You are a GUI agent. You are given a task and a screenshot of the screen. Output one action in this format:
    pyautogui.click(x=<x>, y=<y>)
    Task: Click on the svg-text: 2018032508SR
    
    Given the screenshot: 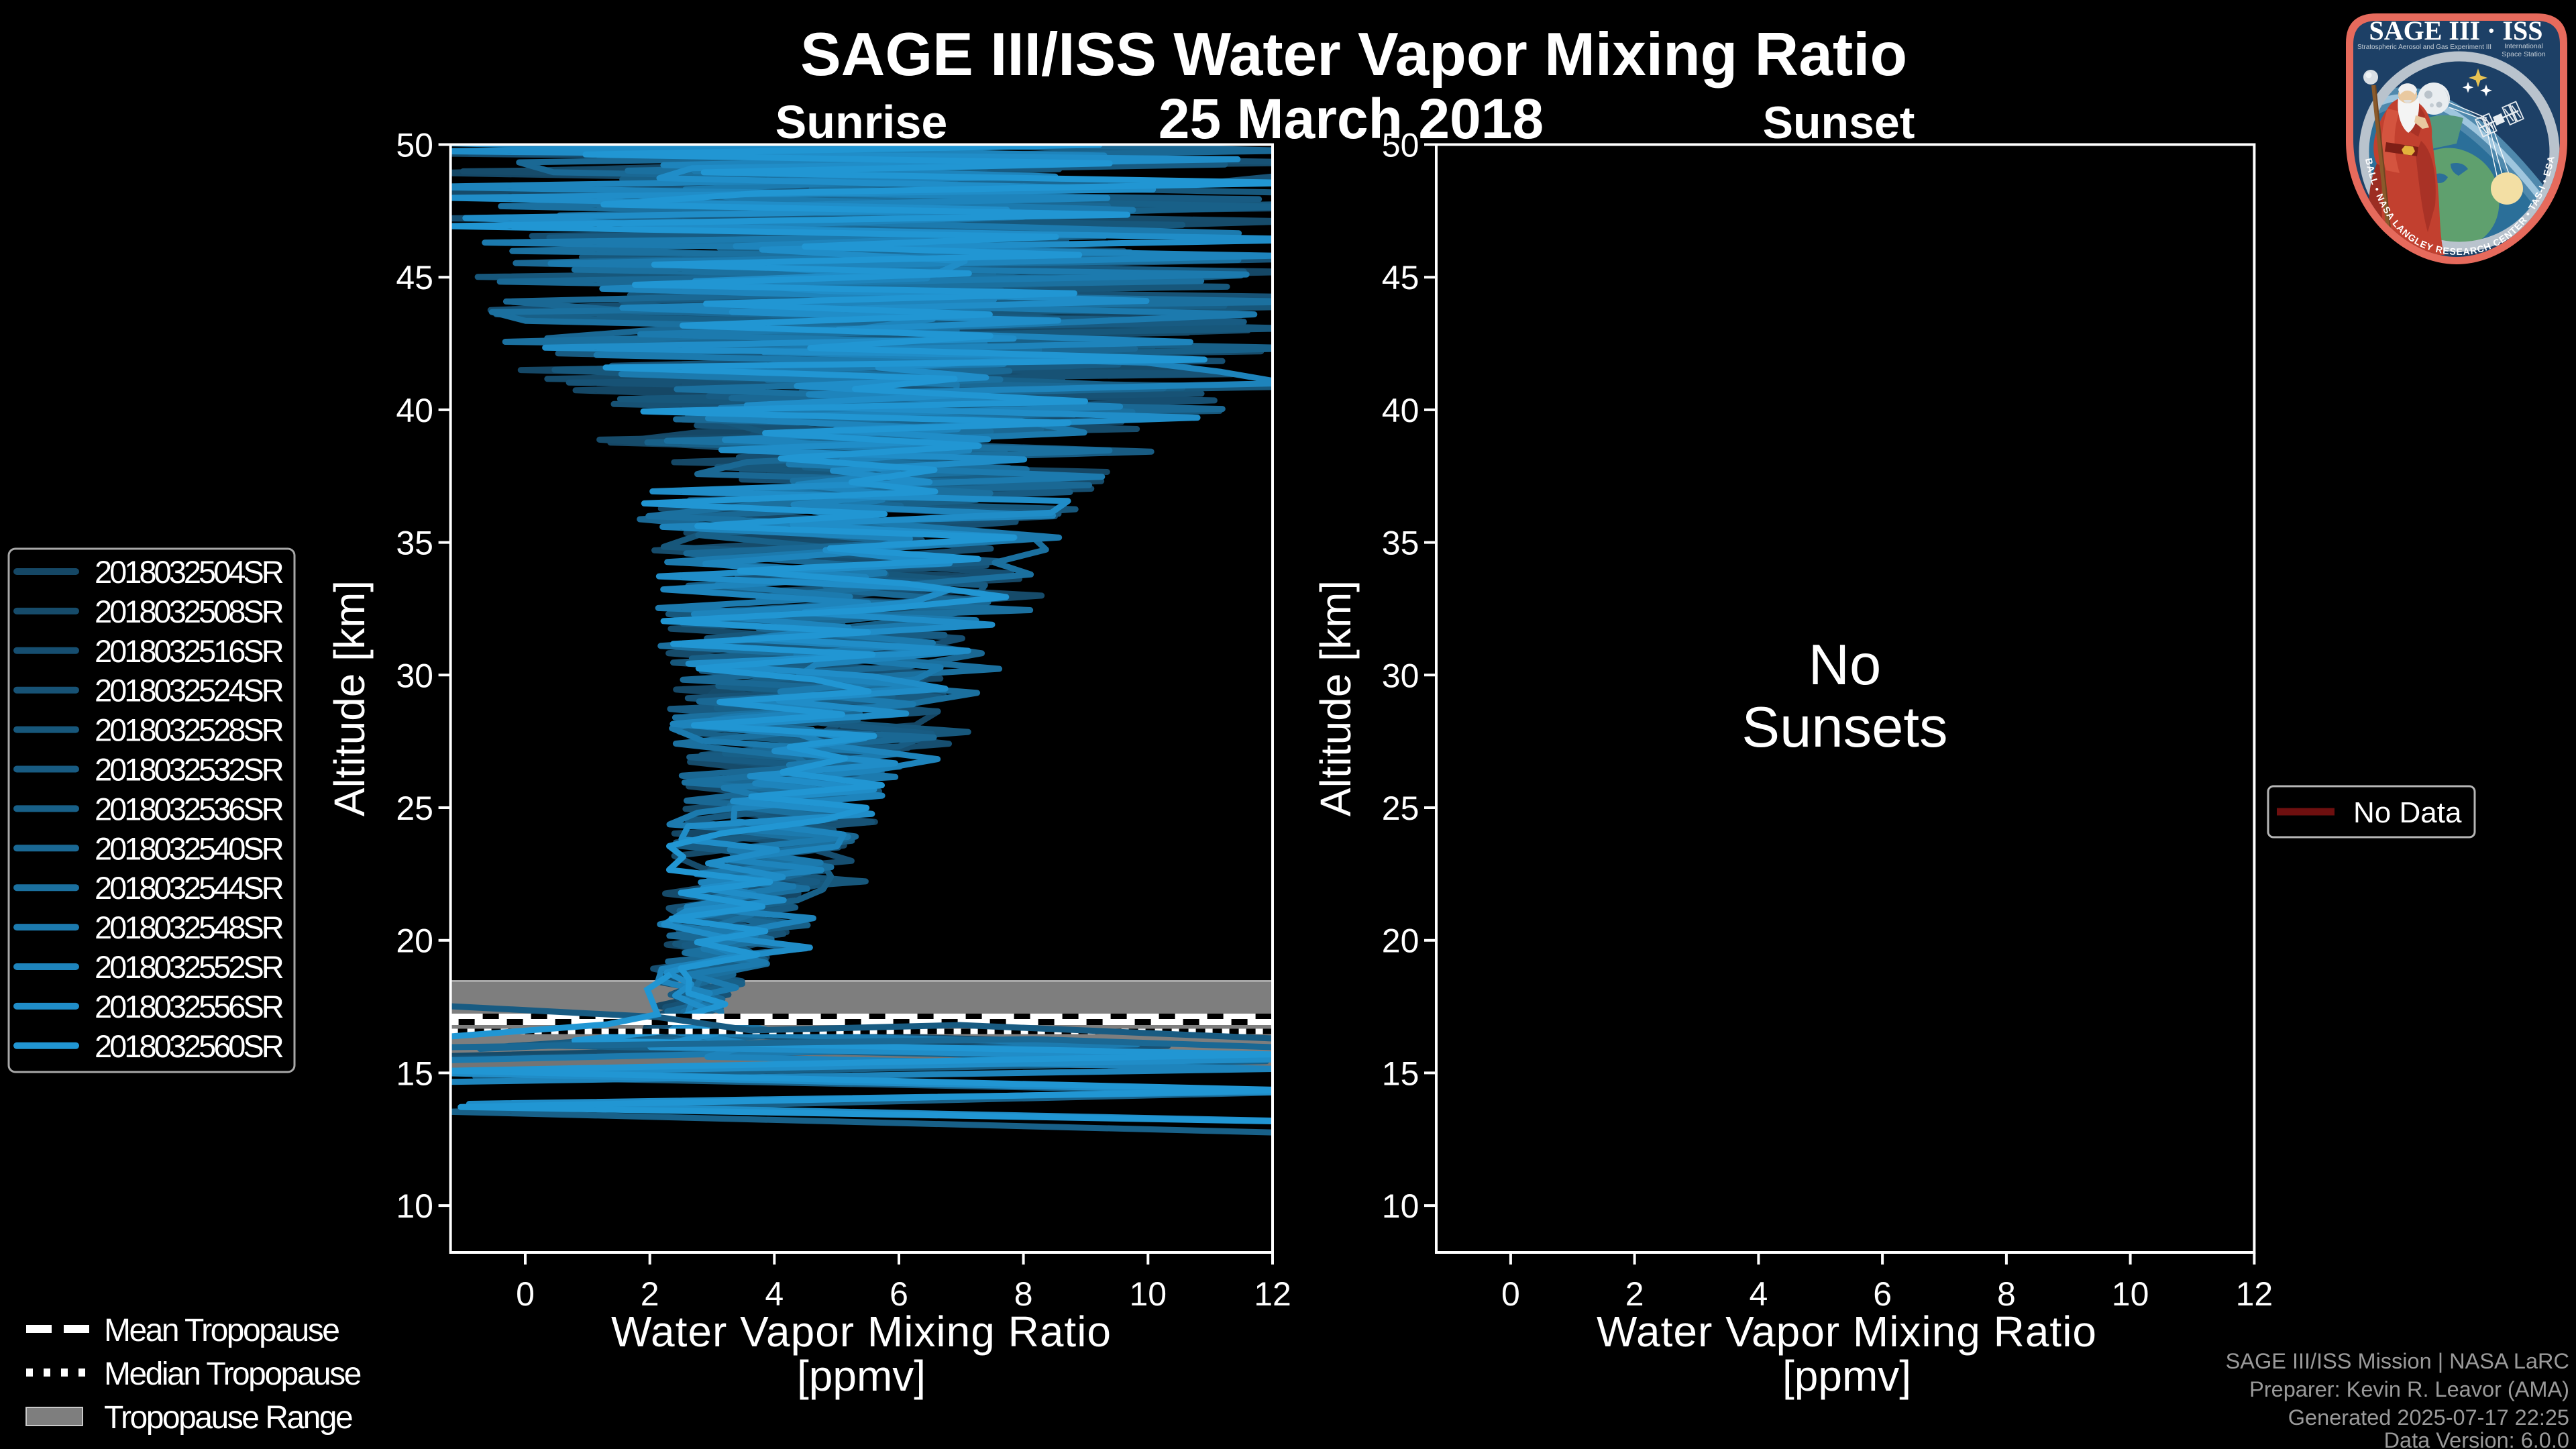 What is the action you would take?
    pyautogui.click(x=189, y=611)
    